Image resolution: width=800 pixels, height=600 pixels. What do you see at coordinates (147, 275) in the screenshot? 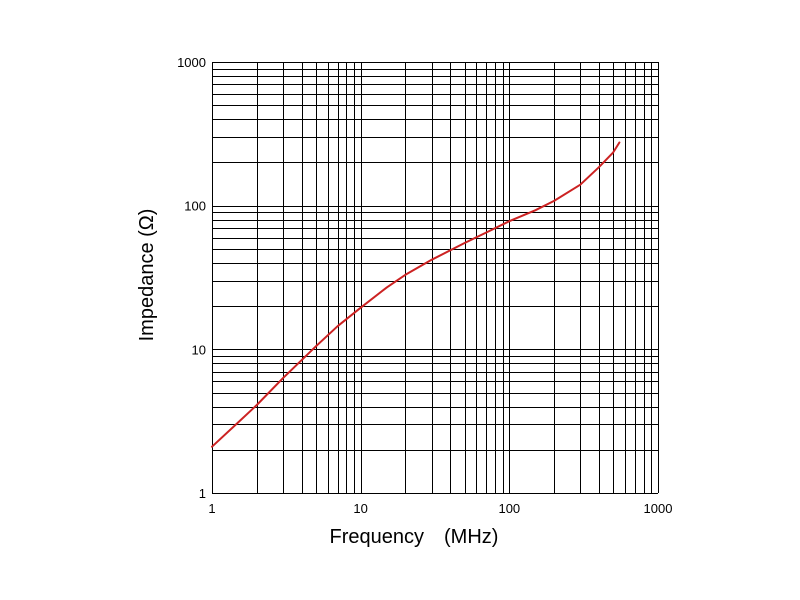
I see `y-axis-label: Impedance (Ω)` at bounding box center [147, 275].